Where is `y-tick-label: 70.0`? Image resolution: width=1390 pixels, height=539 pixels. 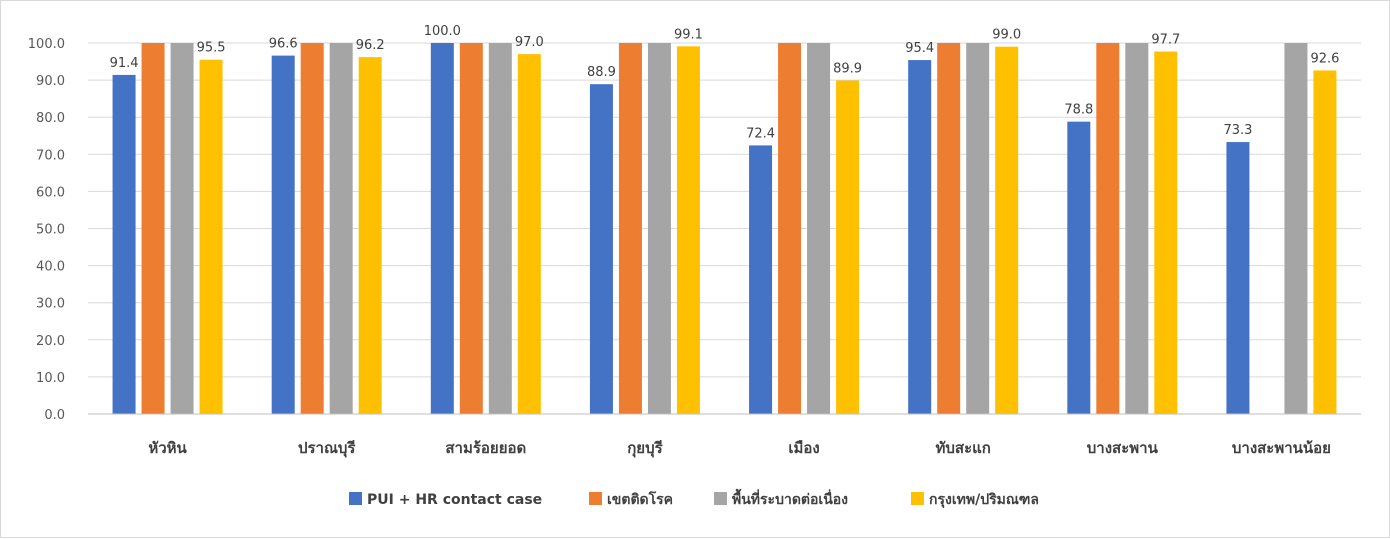 y-tick-label: 70.0 is located at coordinates (50, 155).